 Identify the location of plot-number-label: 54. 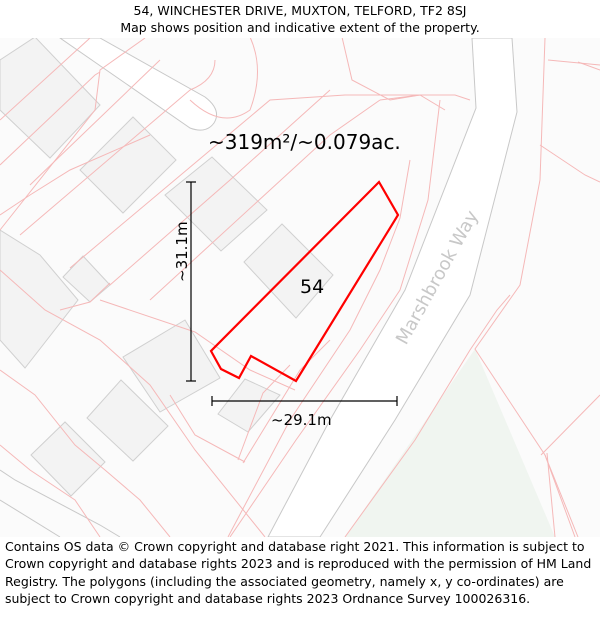
(312, 287).